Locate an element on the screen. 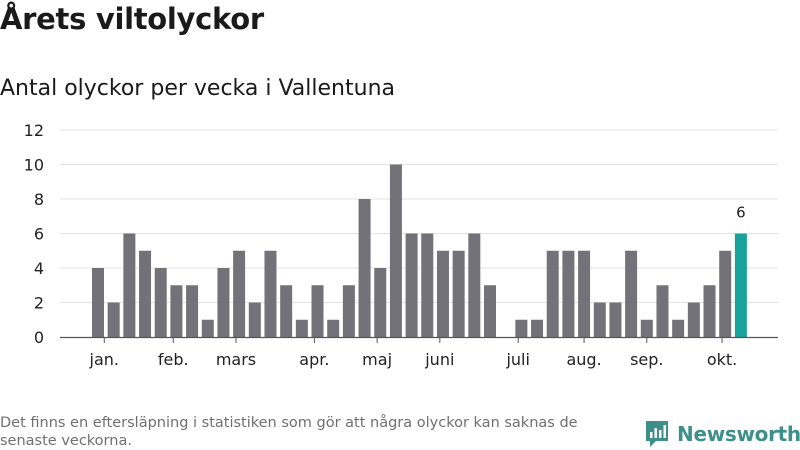 The height and width of the screenshot is (450, 800). y-axis-tick-labels: 0 2 4 6 8 10 12 is located at coordinates (34, 234).